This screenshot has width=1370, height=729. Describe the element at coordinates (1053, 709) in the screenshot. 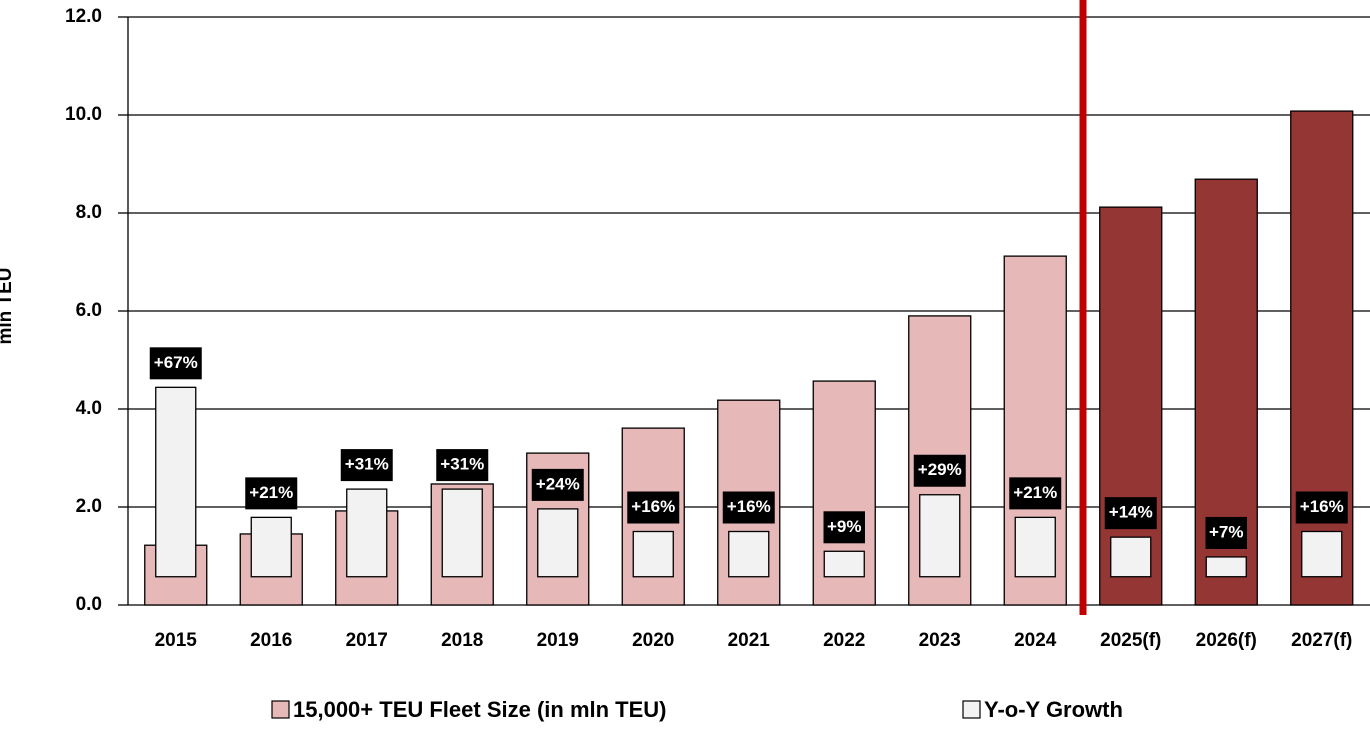

I see `legend-label: Y-o-Y Growth` at that location.